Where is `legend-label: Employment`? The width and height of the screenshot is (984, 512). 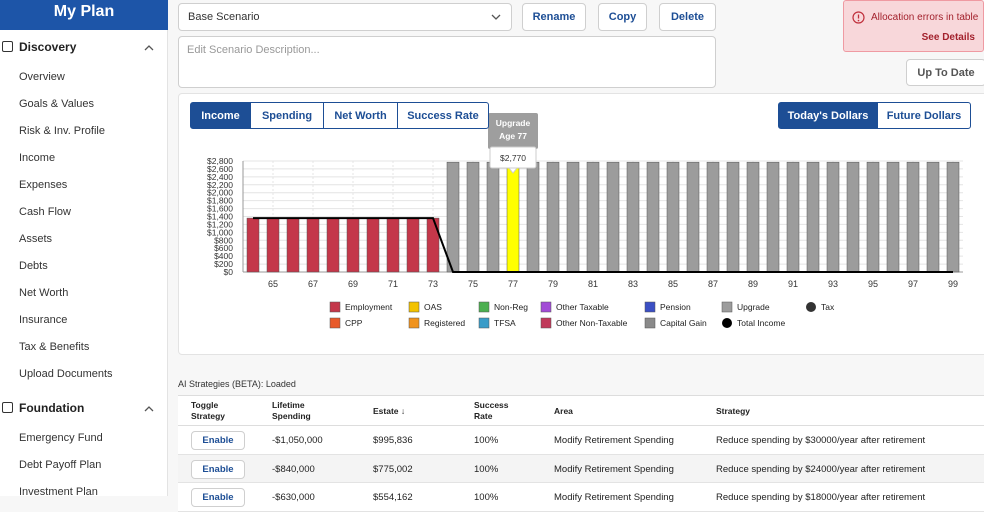 legend-label: Employment is located at coordinates (369, 307).